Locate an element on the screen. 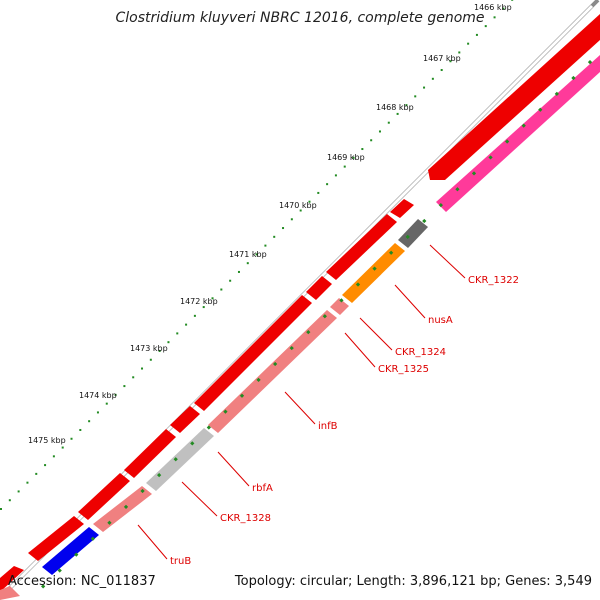 The height and width of the screenshot is (600, 600). gene-label: infB is located at coordinates (328, 426).